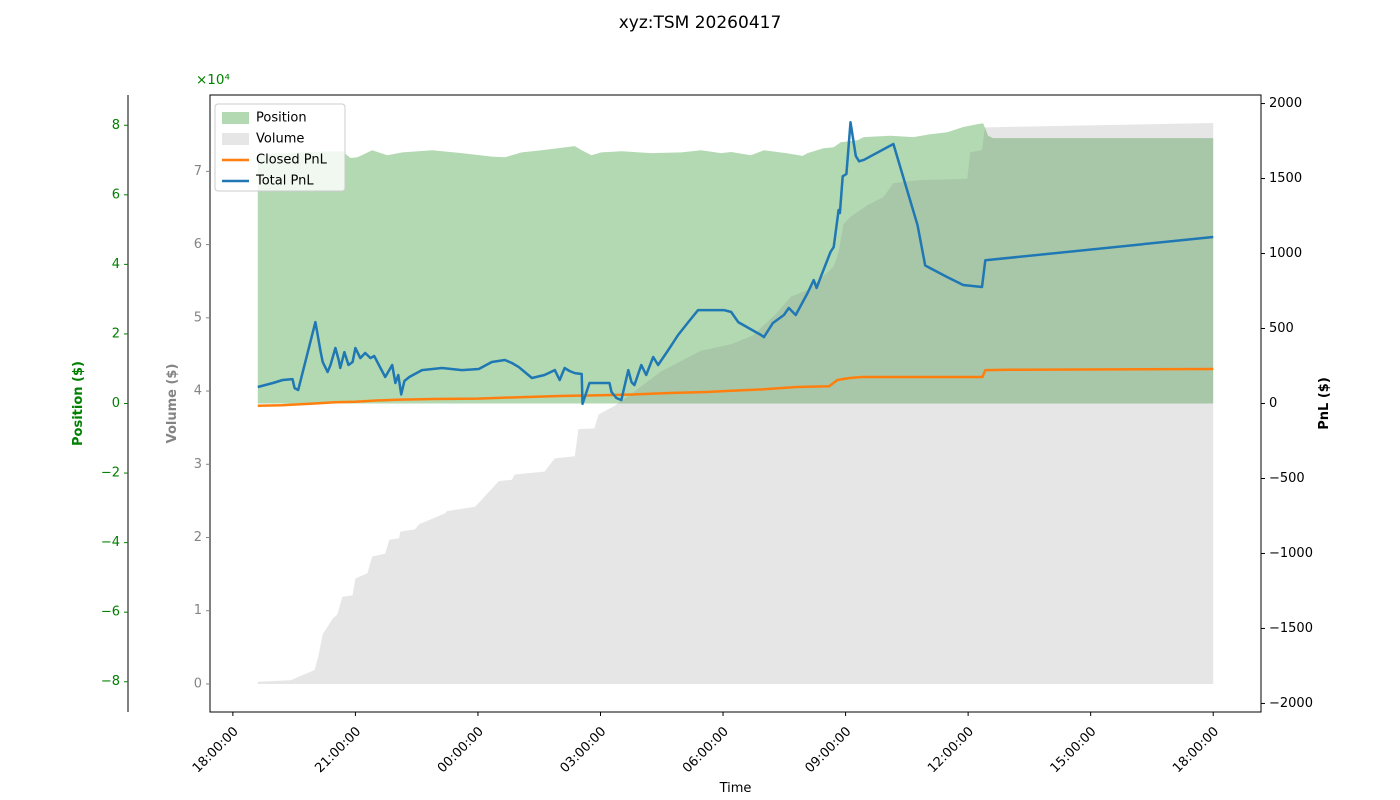  Describe the element at coordinates (187, 427) in the screenshot. I see `volume-axis: 0 1 2 3 4 5 6 7 Volume ($)` at that location.